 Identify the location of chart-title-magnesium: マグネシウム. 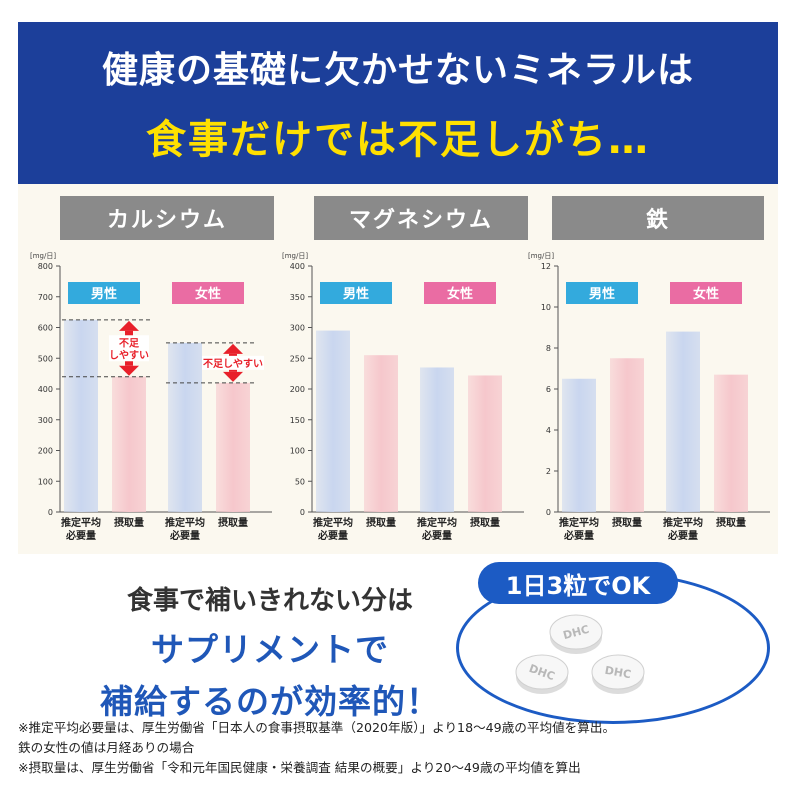
(421, 218).